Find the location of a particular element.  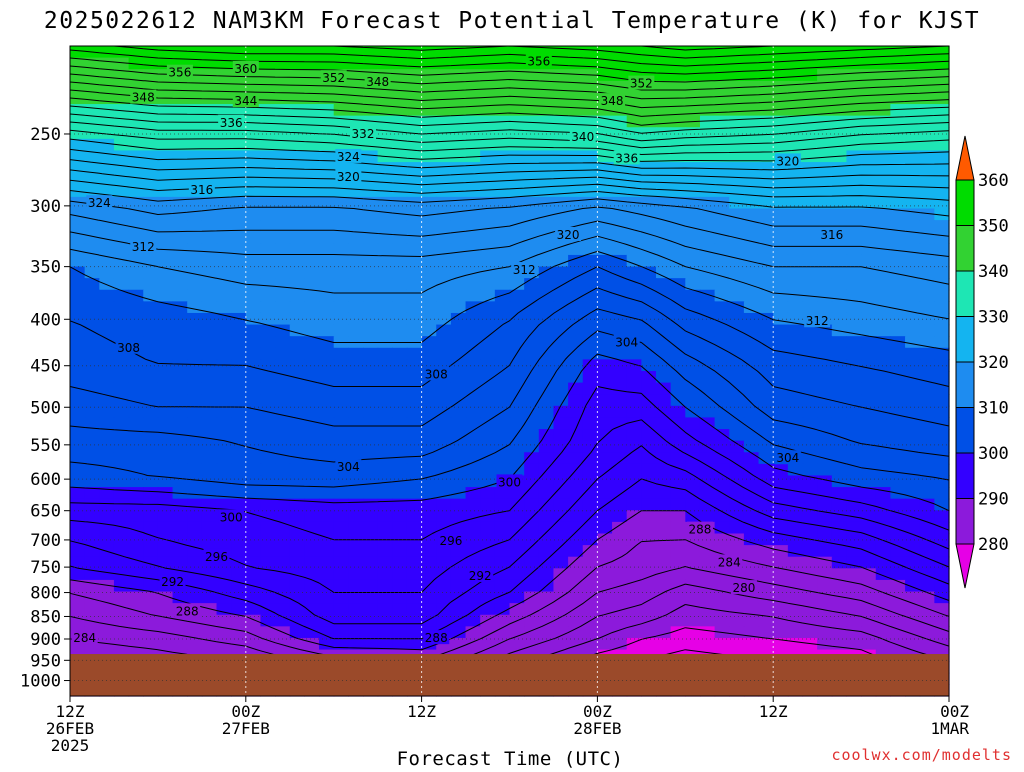

y-tick-label: 900 is located at coordinates (45, 640).